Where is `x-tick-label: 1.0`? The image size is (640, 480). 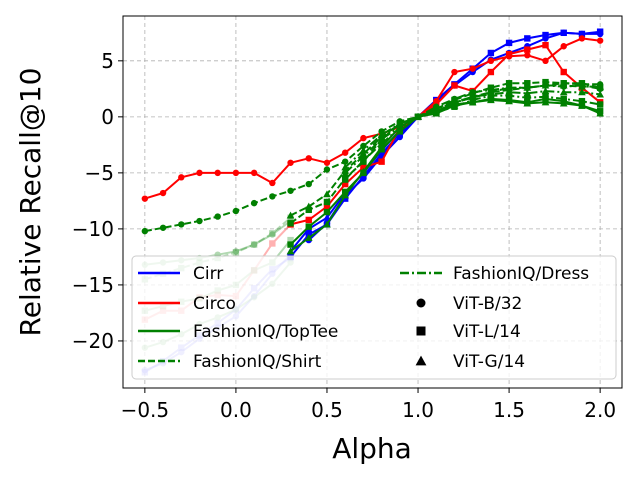 x-tick-label: 1.0 is located at coordinates (418, 410).